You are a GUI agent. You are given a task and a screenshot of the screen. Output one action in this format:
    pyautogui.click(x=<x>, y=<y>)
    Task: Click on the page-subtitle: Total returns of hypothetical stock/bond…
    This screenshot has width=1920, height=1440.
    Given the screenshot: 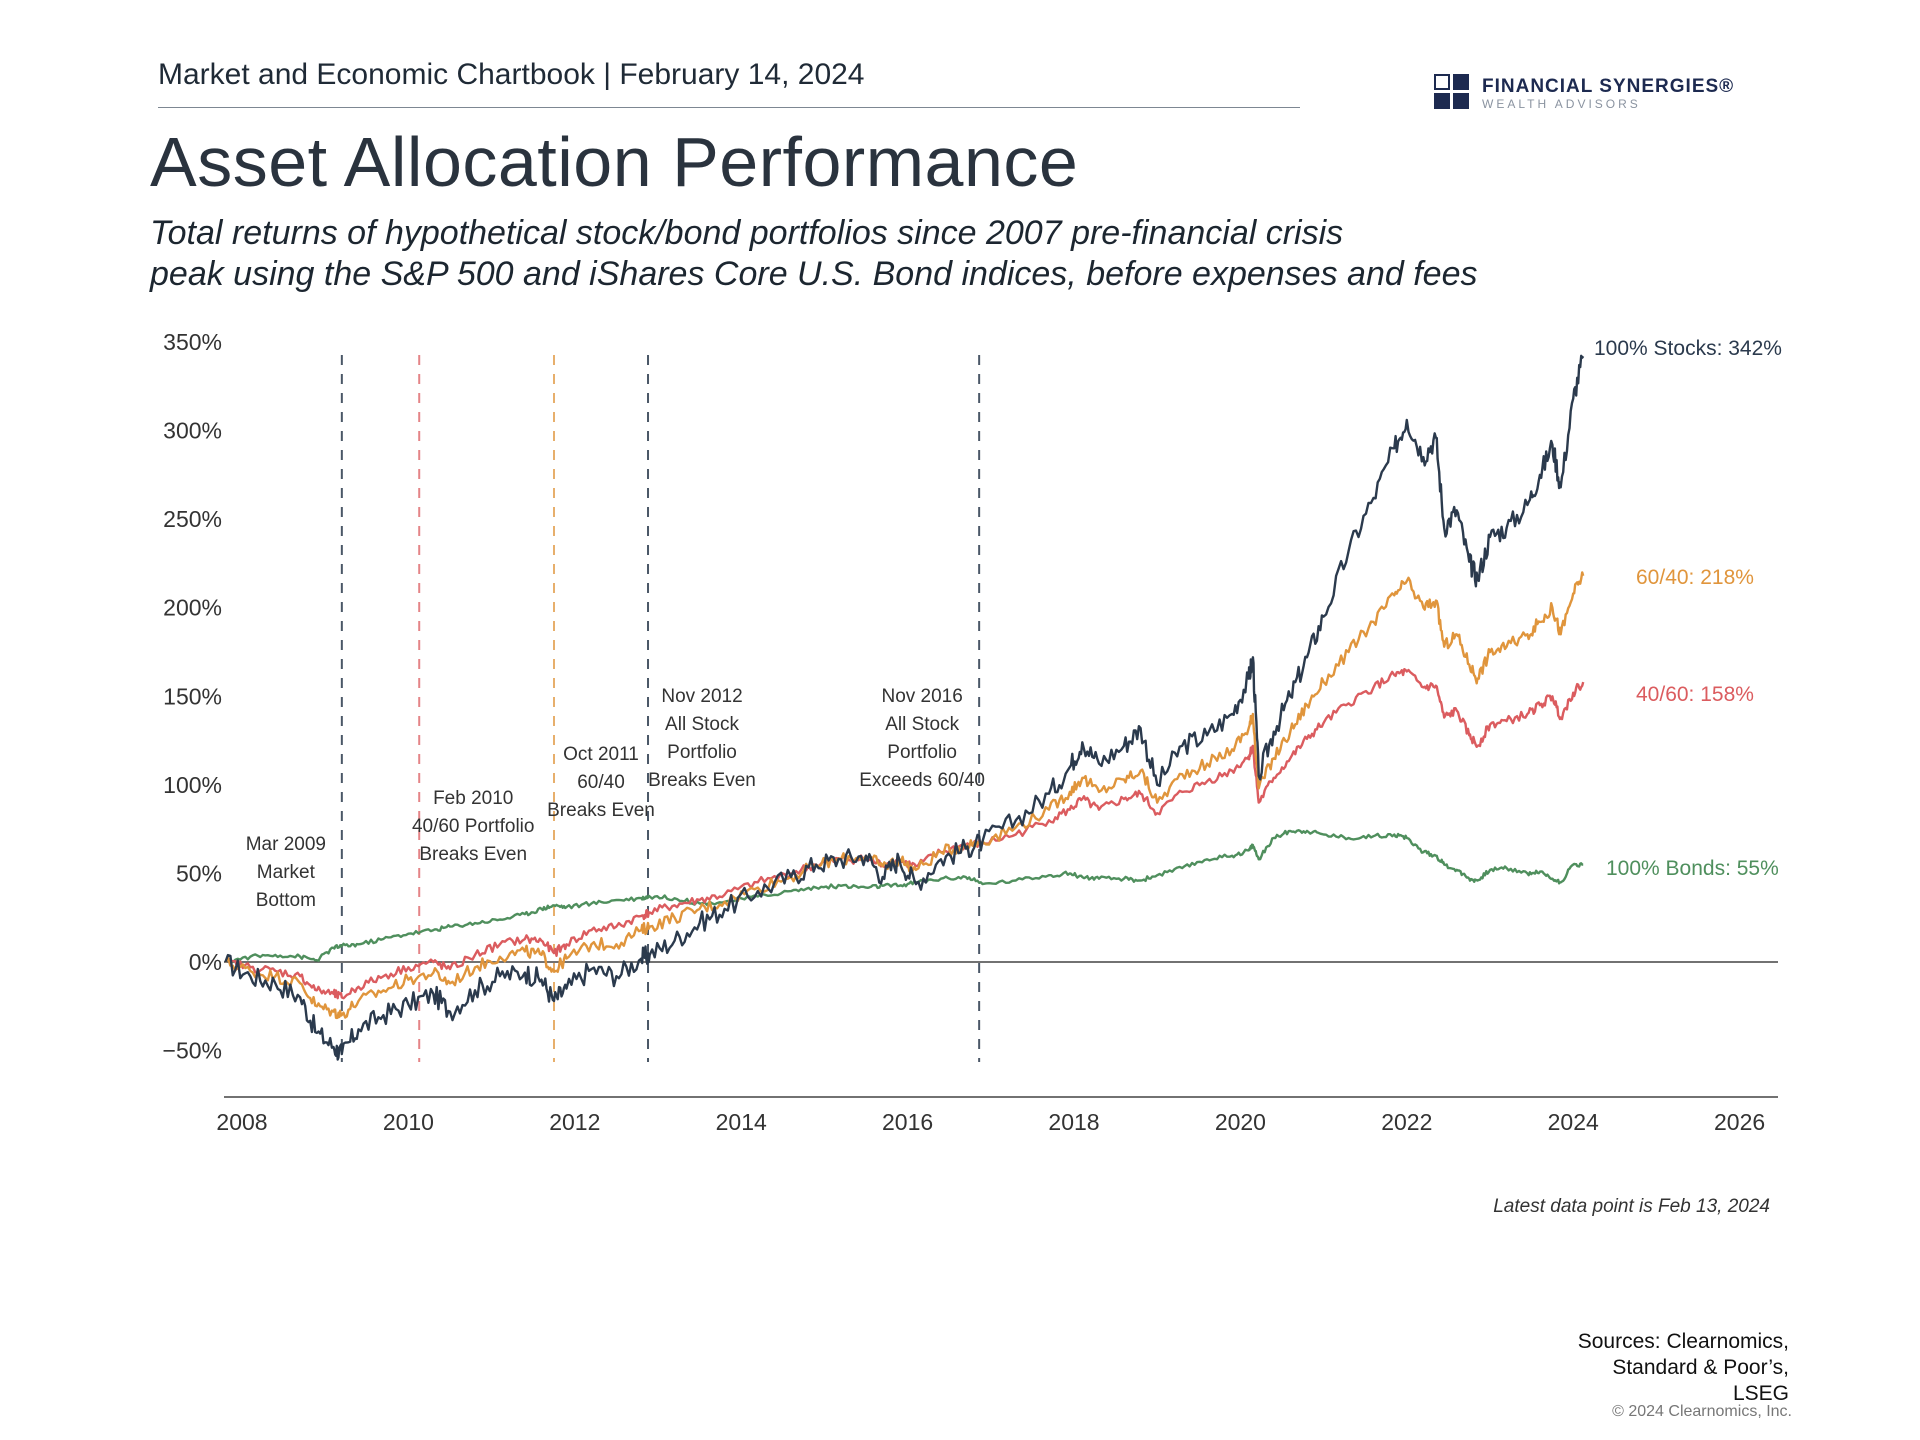 What is the action you would take?
    pyautogui.click(x=840, y=254)
    